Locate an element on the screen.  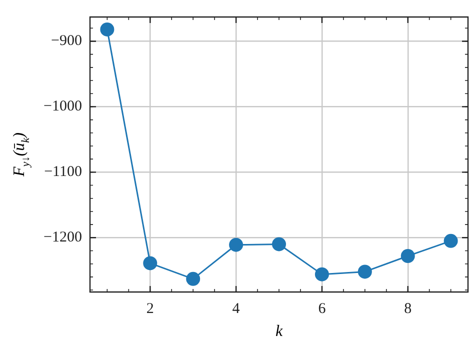
y-axis-title: Fy↓(ūk) is located at coordinates (21, 155).